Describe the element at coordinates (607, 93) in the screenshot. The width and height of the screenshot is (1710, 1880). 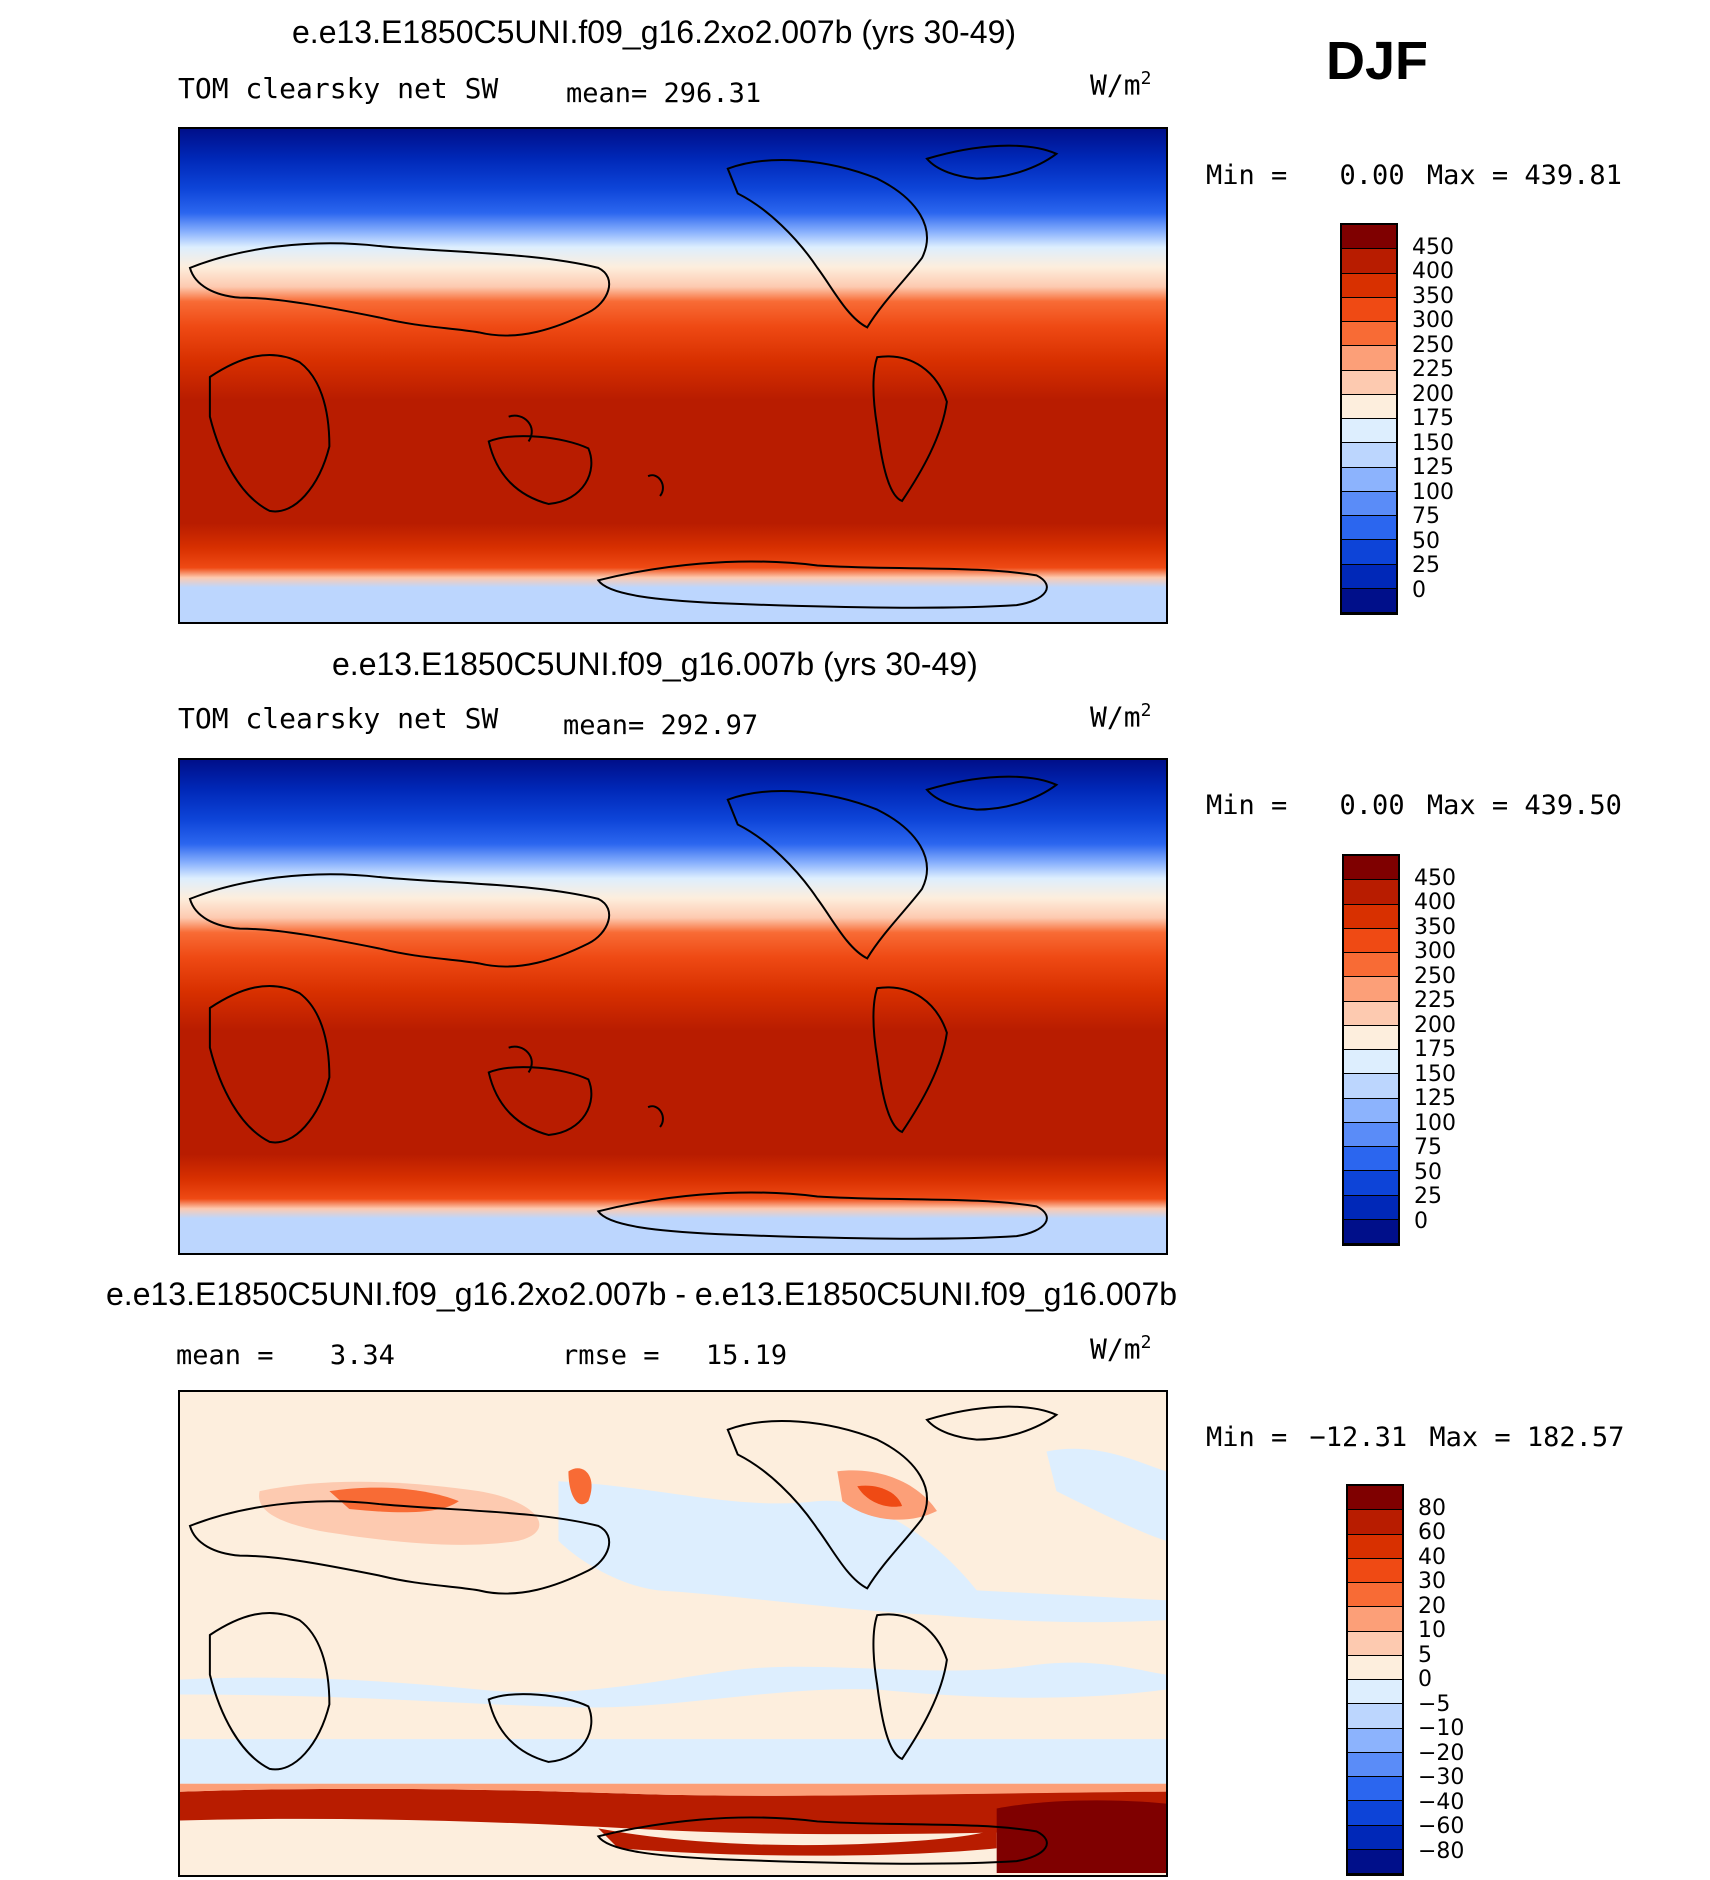
I see `panel-1-mean-label: mean=` at that location.